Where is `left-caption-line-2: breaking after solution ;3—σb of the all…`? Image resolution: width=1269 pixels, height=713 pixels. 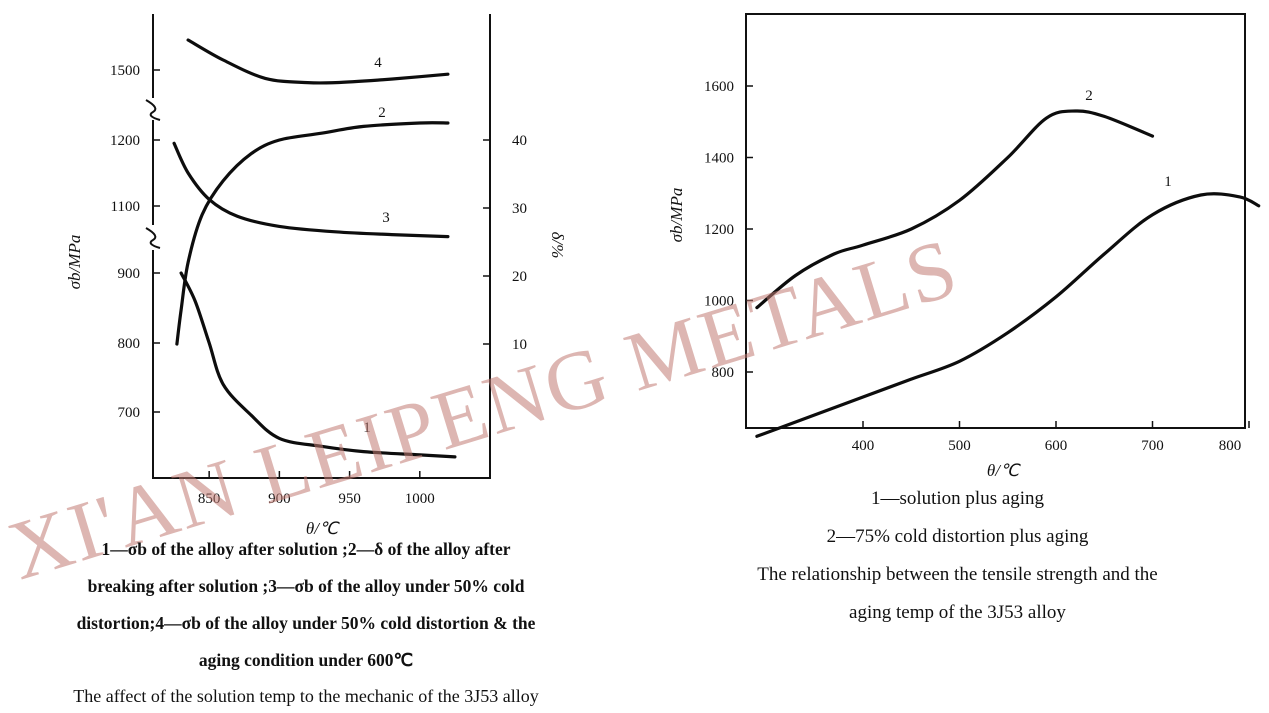 left-caption-line-2: breaking after solution ;3—σb of the all… is located at coordinates (306, 586).